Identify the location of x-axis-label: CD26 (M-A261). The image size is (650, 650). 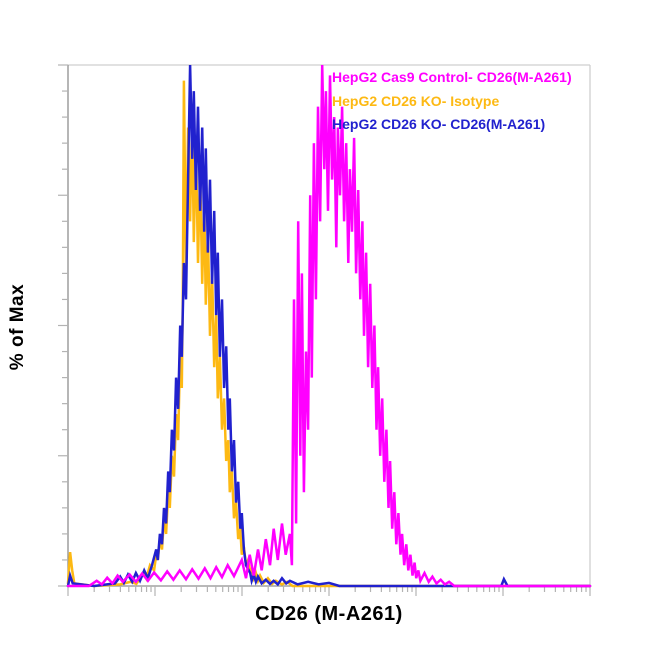
(329, 614).